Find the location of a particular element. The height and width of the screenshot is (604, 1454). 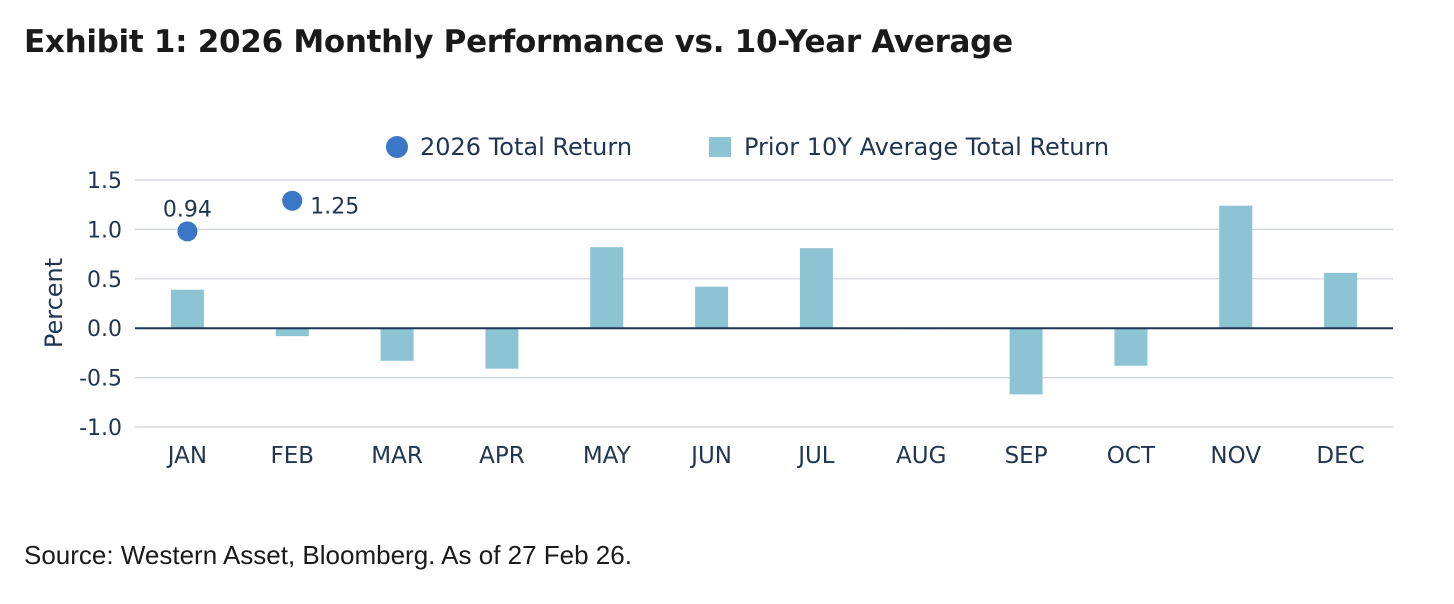

legend-swatch-circle is located at coordinates (397, 147).